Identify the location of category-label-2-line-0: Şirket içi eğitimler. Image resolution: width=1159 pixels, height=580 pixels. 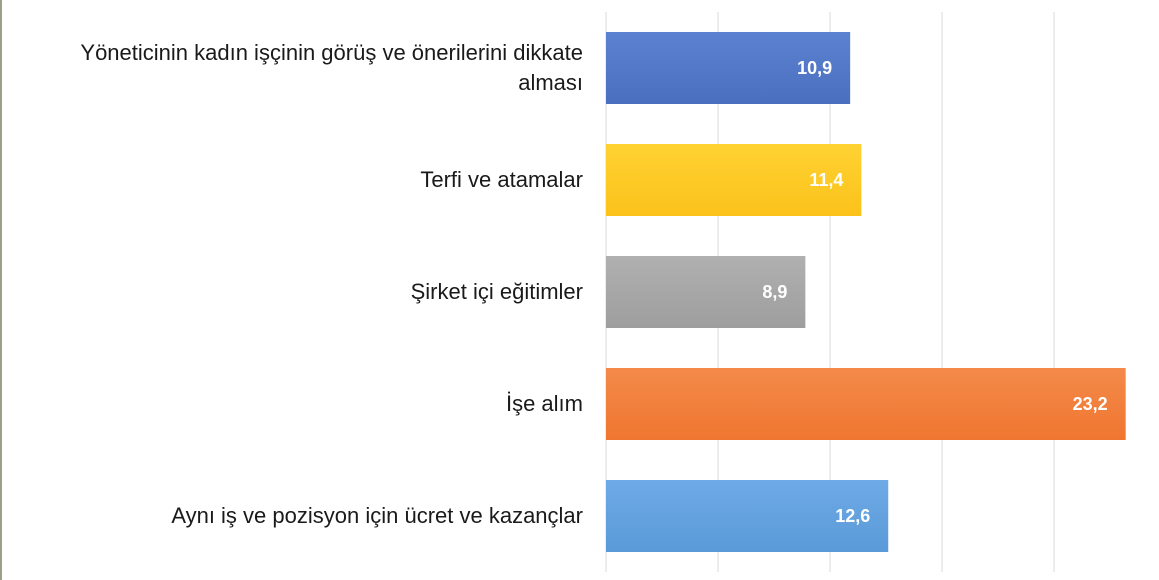
(497, 291).